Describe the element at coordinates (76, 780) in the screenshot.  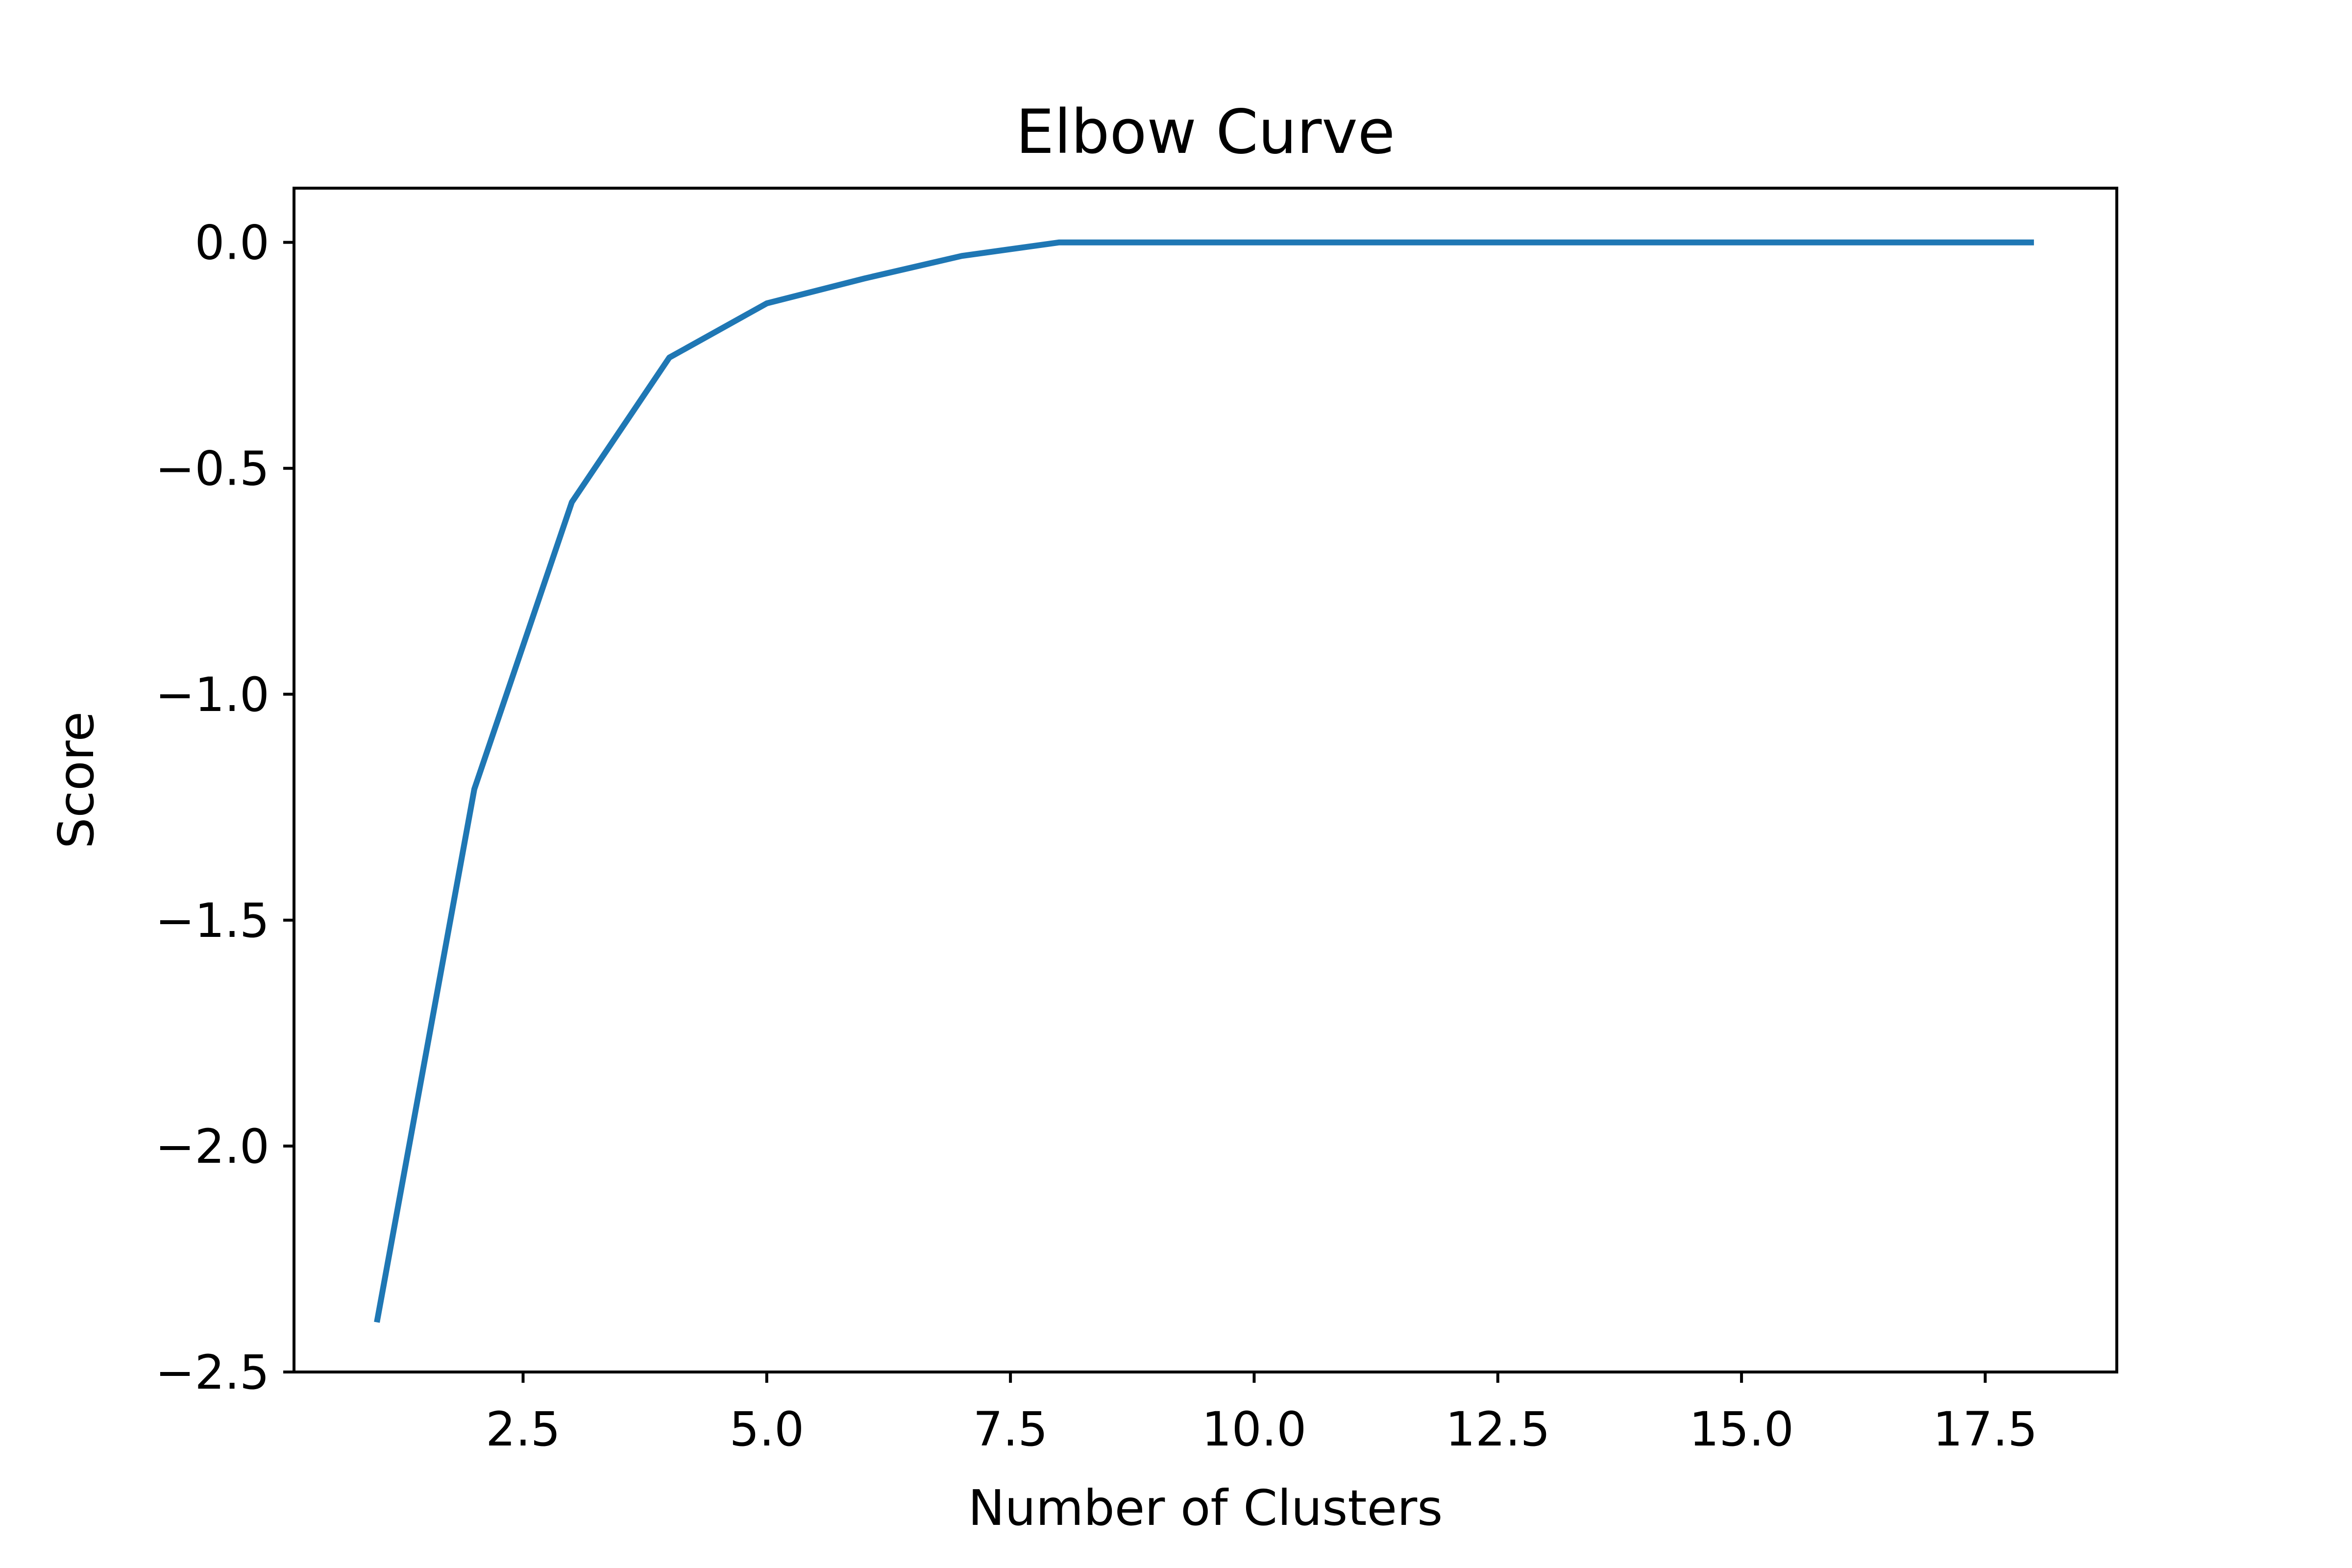
I see `y-axis-label: Score` at that location.